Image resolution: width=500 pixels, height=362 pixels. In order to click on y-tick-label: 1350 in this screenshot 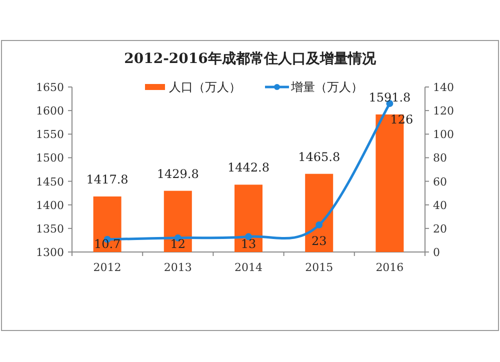, I will do `click(50, 229)`.